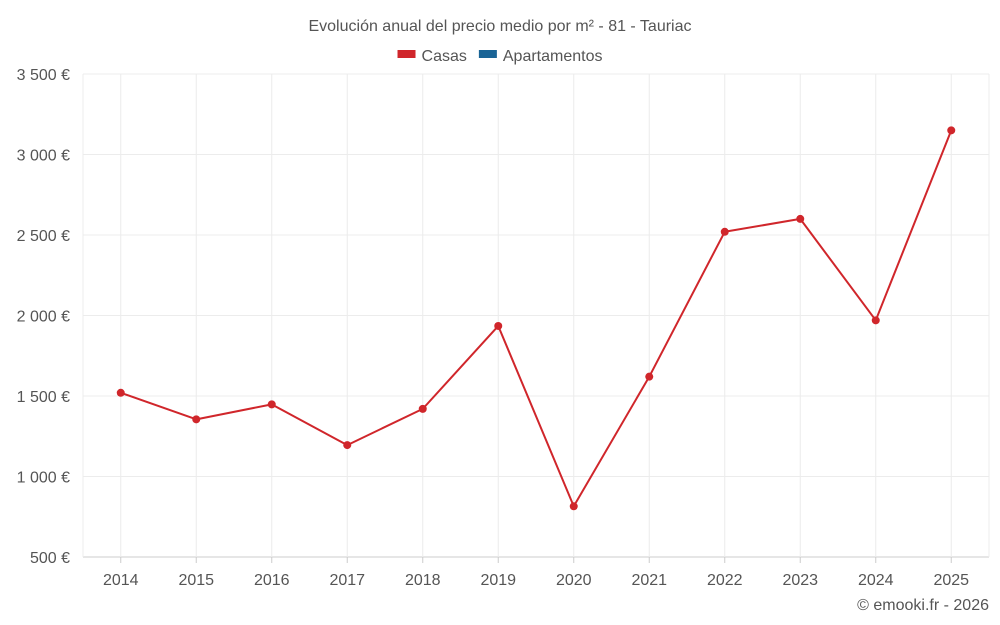 This screenshot has height=625, width=1000. Describe the element at coordinates (553, 56) in the screenshot. I see `legend-label: Apartamentos` at that location.